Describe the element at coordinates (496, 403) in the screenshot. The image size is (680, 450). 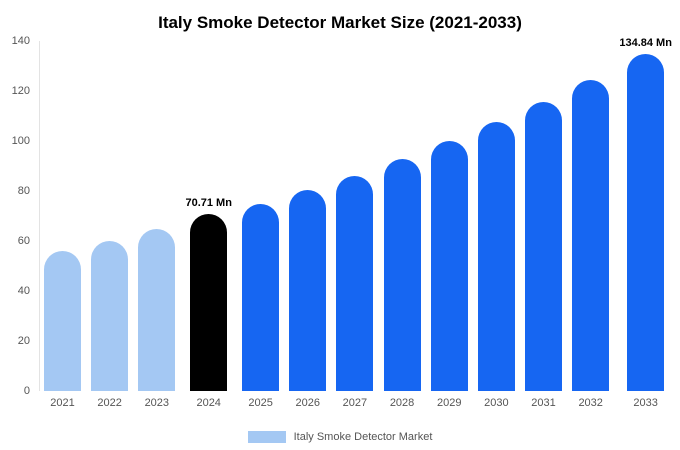
I see `x-tick-2030: 2030` at that location.